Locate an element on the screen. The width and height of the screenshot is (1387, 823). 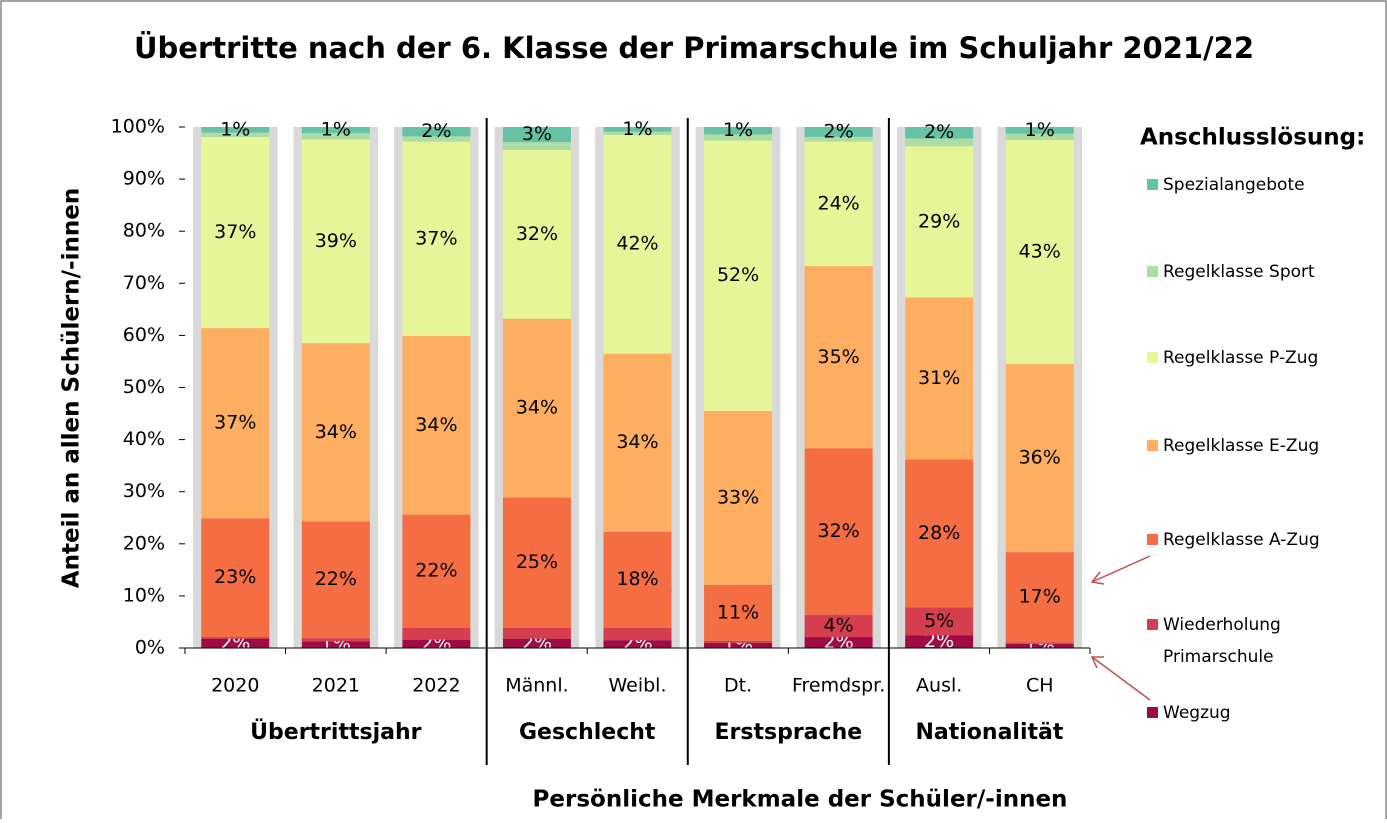
legend-label: Wegzug is located at coordinates (1197, 713).